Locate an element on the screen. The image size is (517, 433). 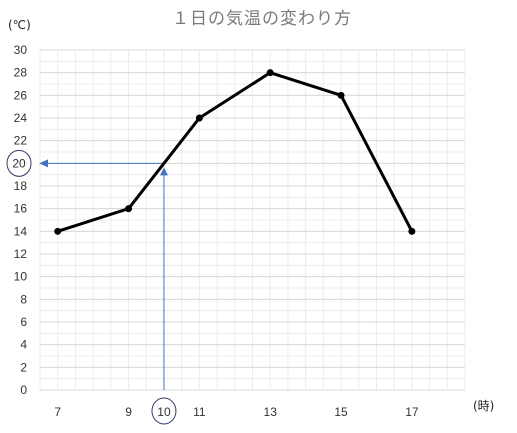
y-tick-label-10: 10 is located at coordinates (21, 277).